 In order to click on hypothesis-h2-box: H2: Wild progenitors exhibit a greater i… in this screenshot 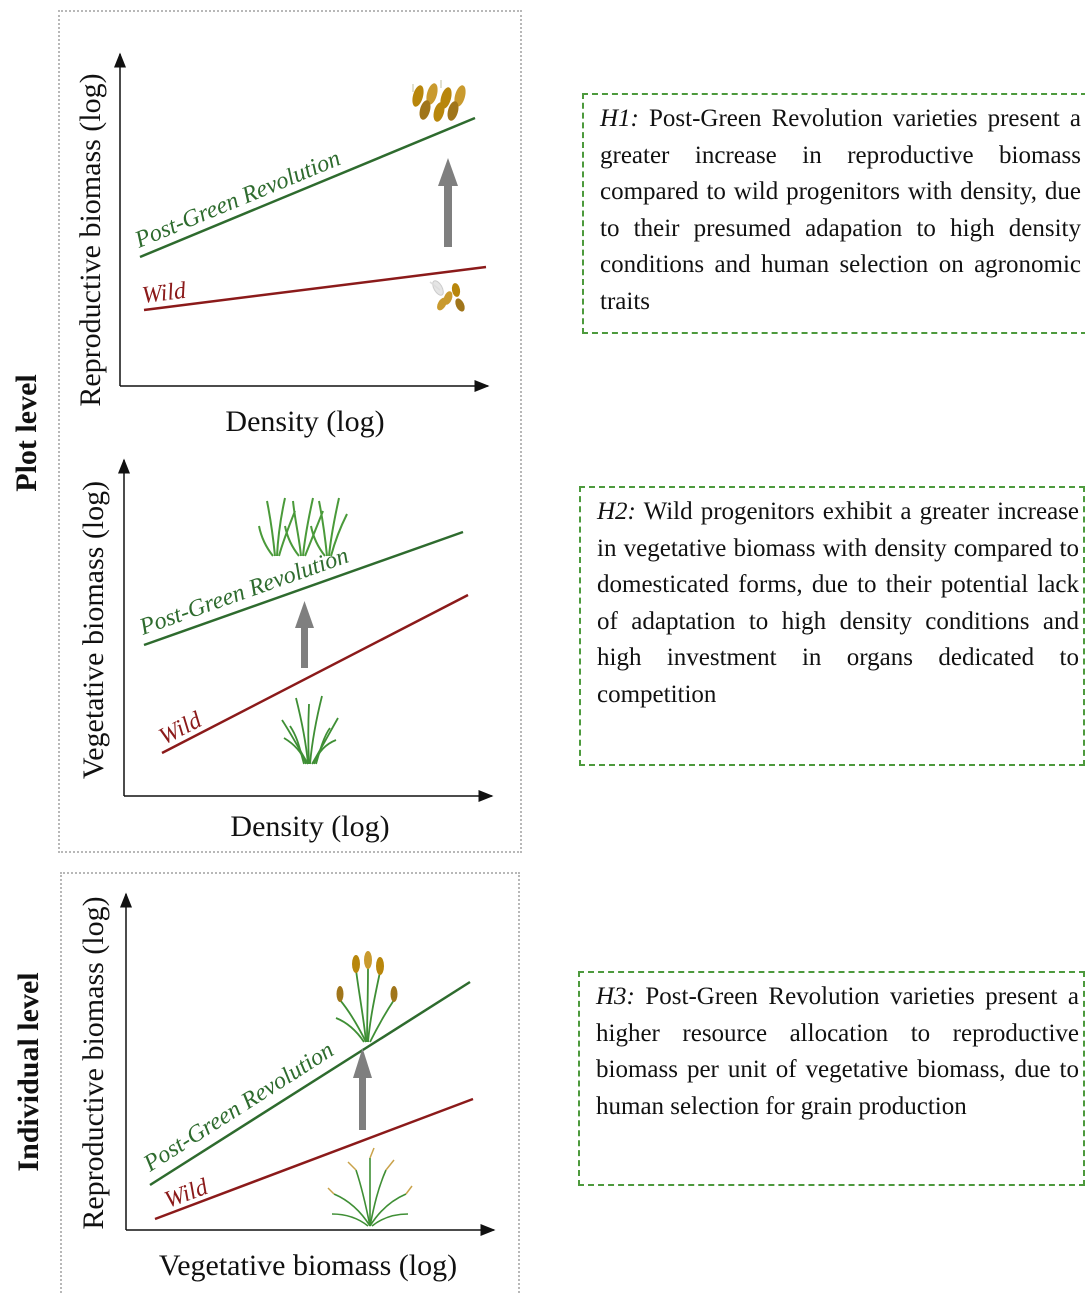, I will do `click(832, 626)`.